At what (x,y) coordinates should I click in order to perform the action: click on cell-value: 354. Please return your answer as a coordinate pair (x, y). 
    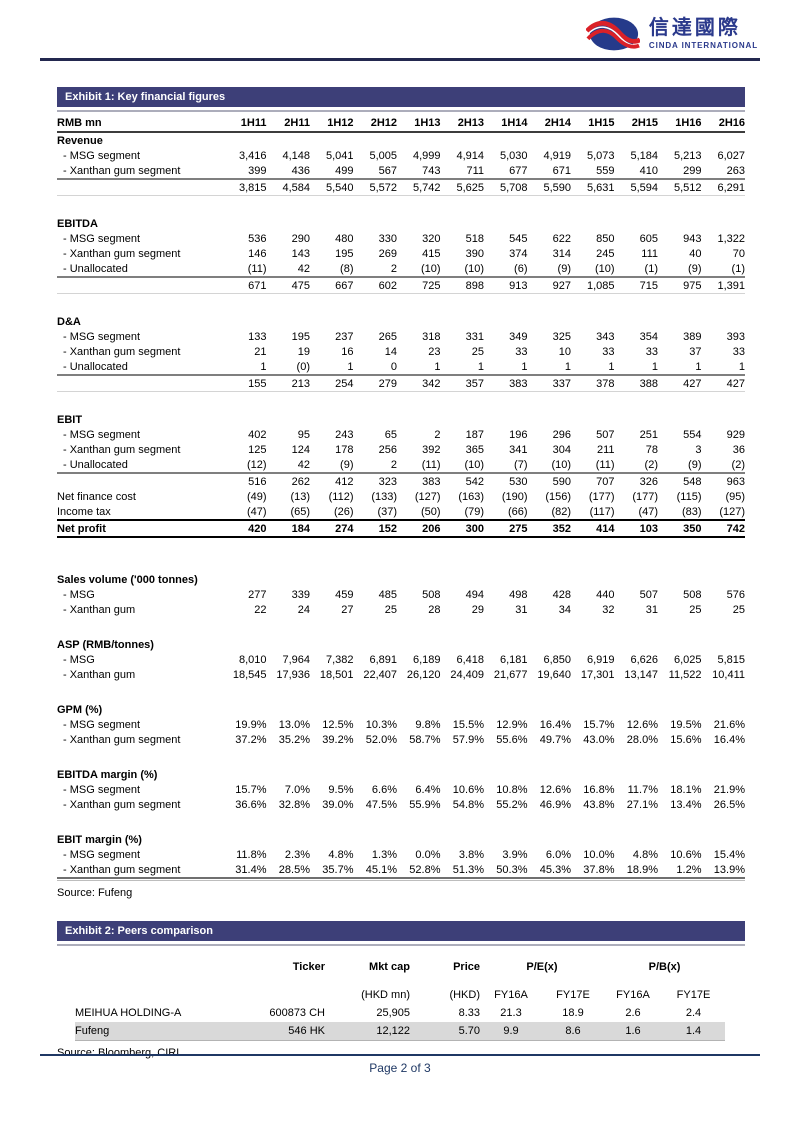
    Looking at the image, I should click on (648, 336).